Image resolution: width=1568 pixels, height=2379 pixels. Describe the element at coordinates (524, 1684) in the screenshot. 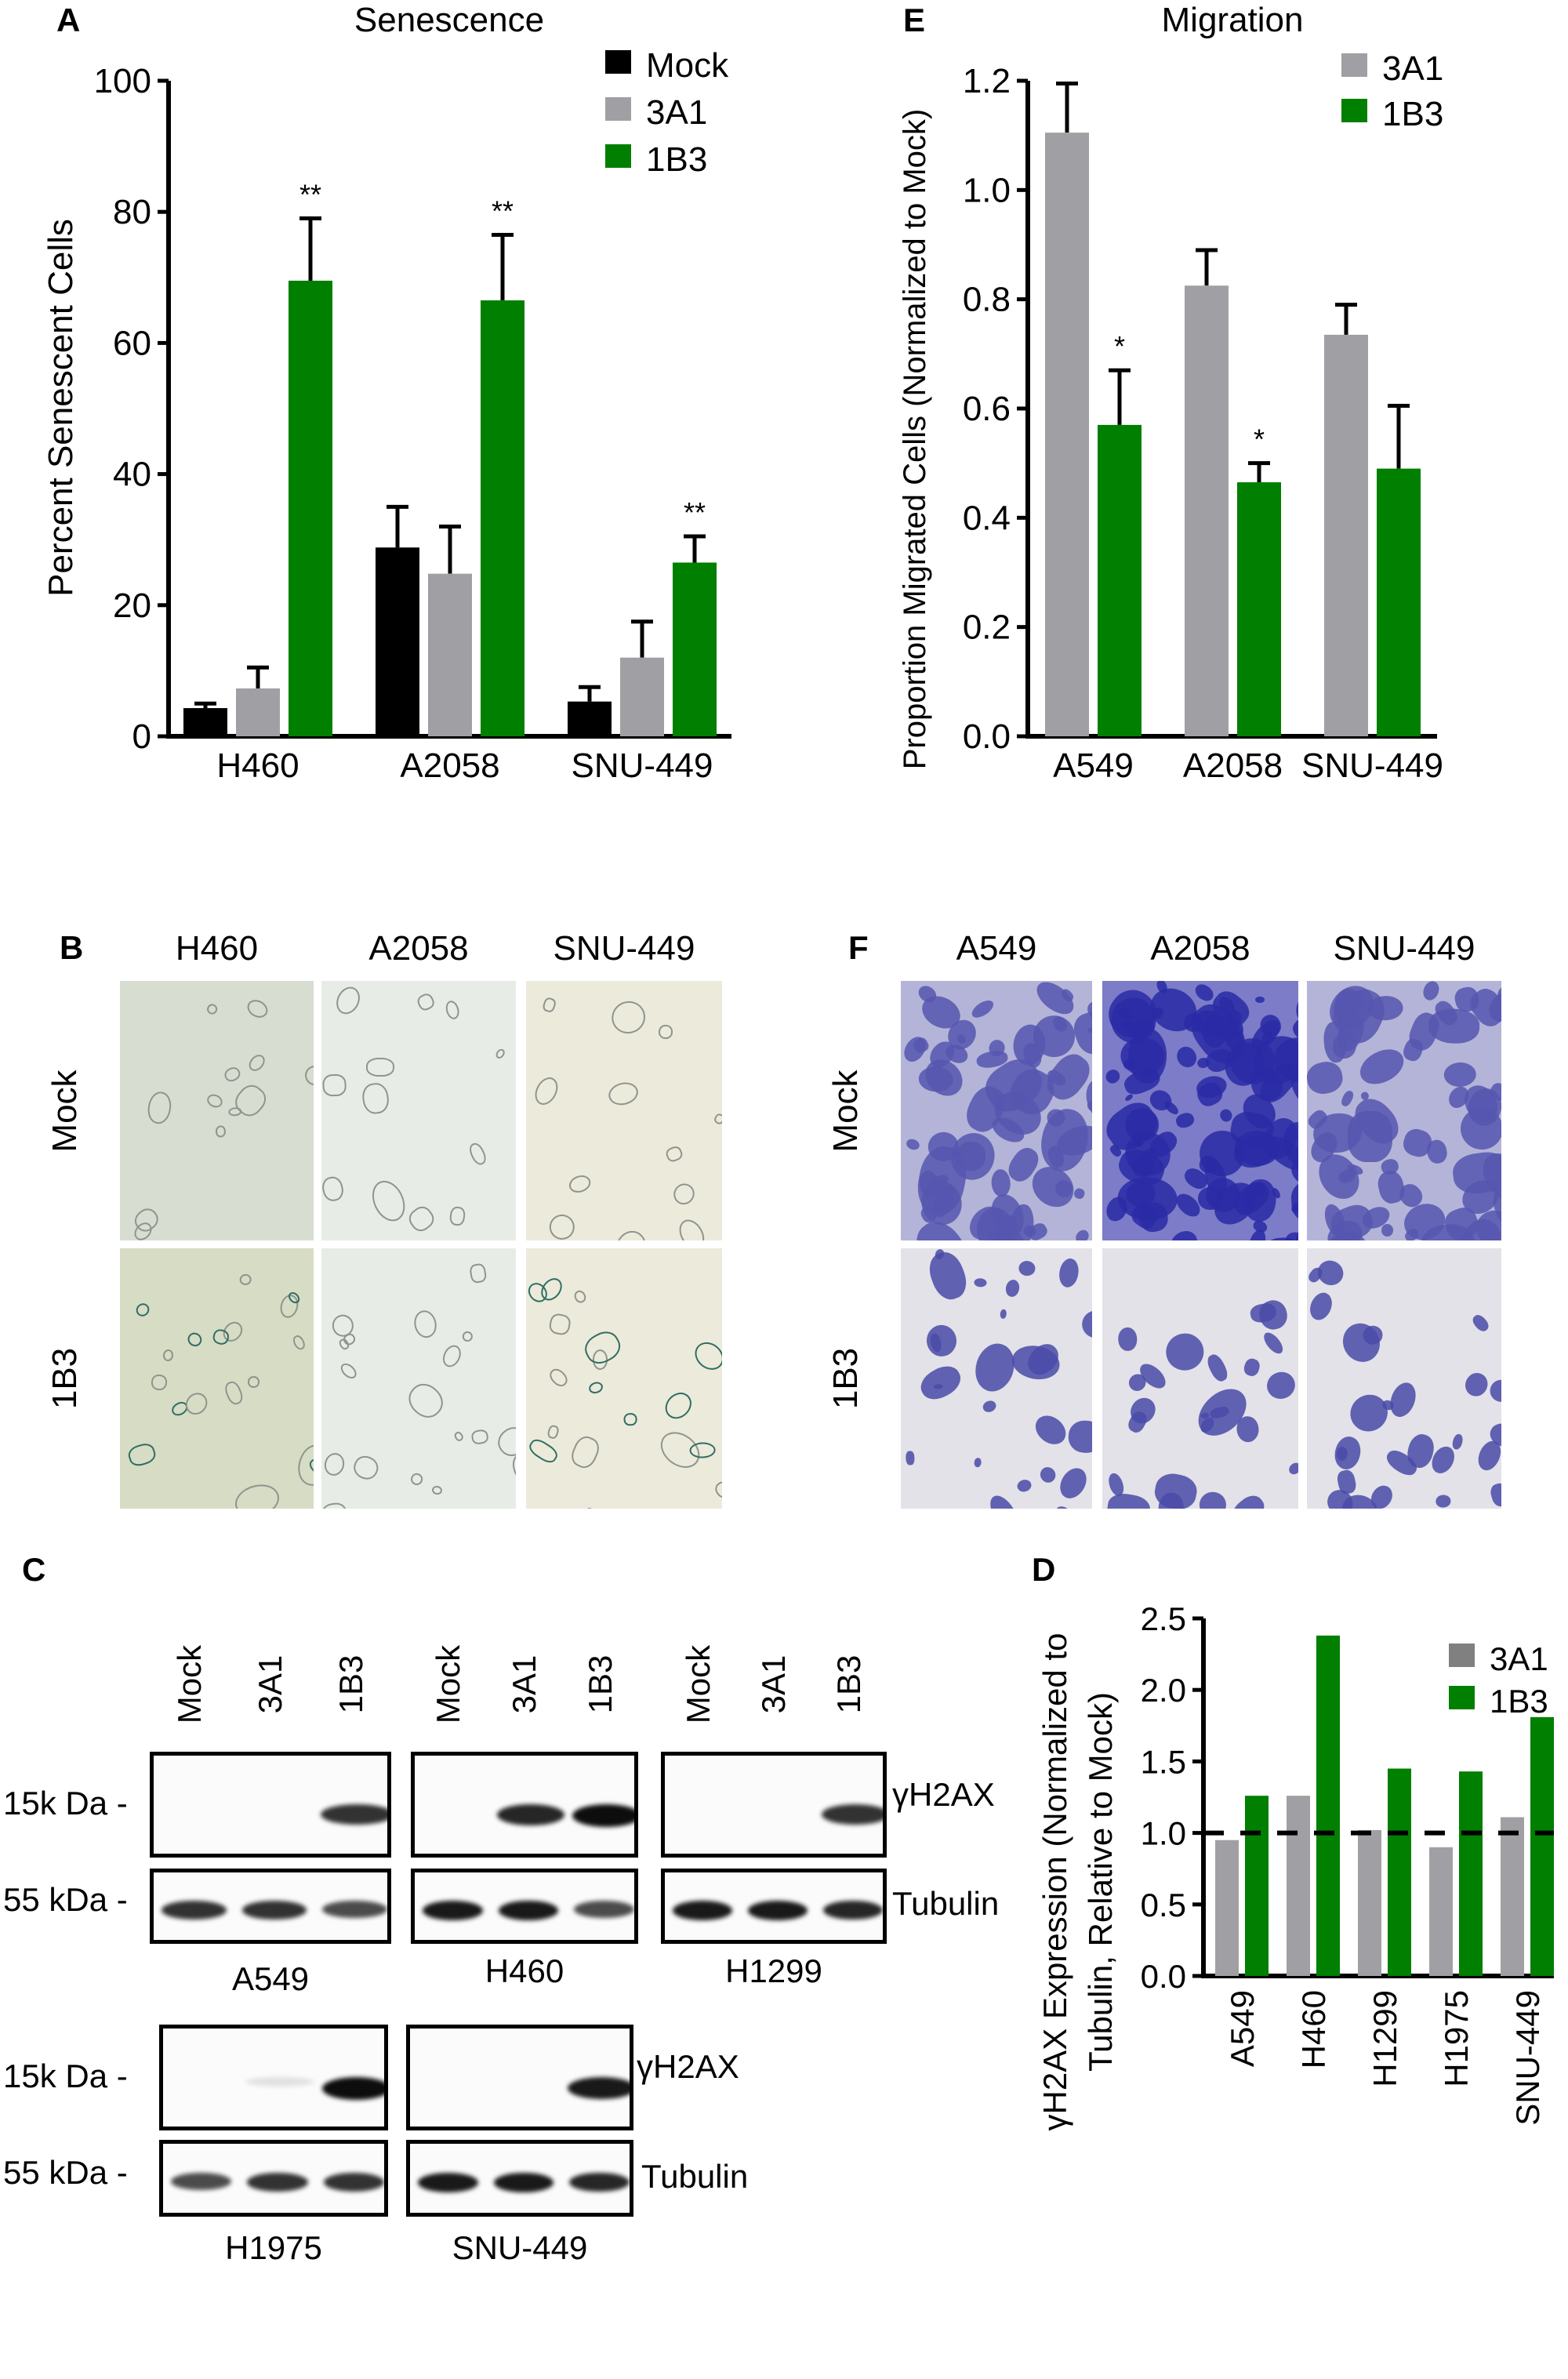

I see `lane-label: 3A1` at that location.